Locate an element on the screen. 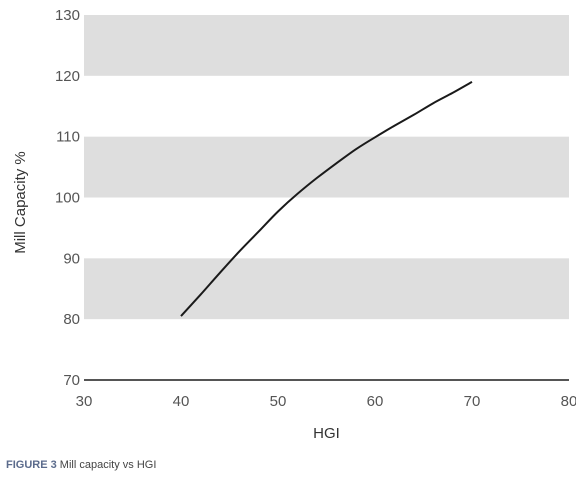  y-tick-labels: 70 80 90 100 110 120 130 is located at coordinates (67, 198).